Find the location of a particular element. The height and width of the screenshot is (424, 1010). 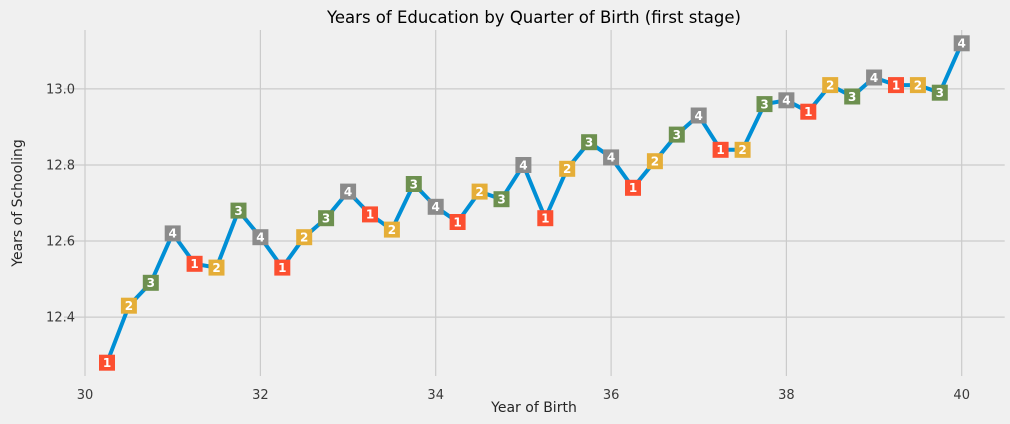

marker-1933-q2: 2 is located at coordinates (391, 229).